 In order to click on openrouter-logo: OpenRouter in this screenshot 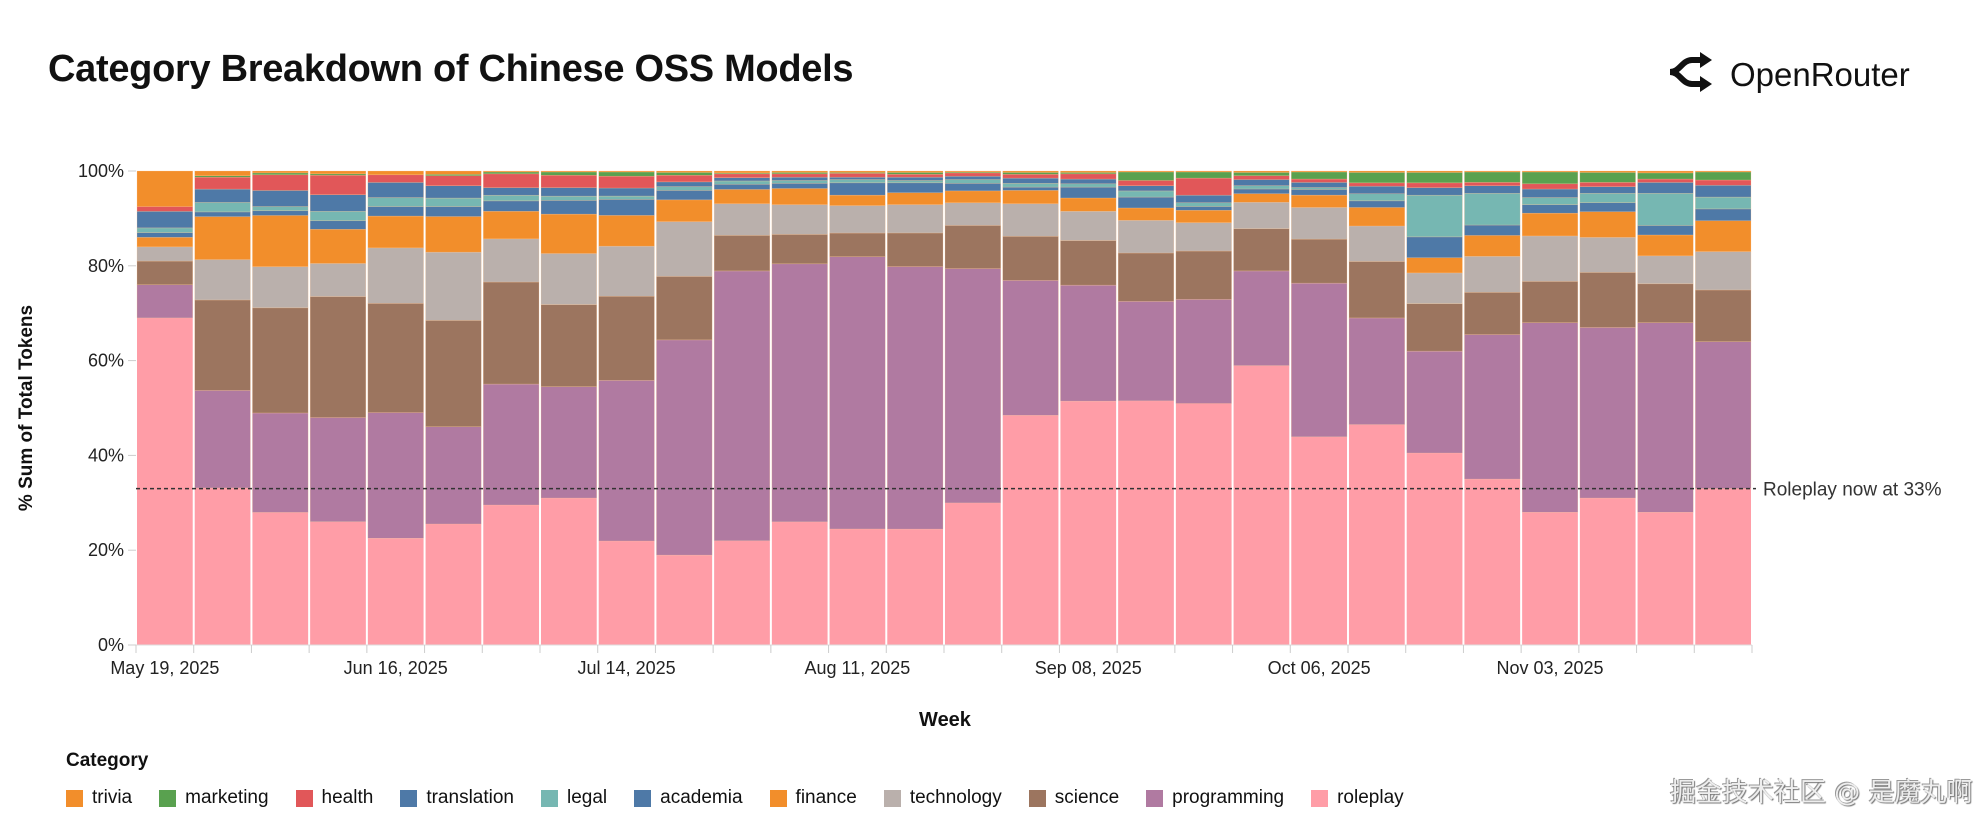, I will do `click(1789, 74)`.